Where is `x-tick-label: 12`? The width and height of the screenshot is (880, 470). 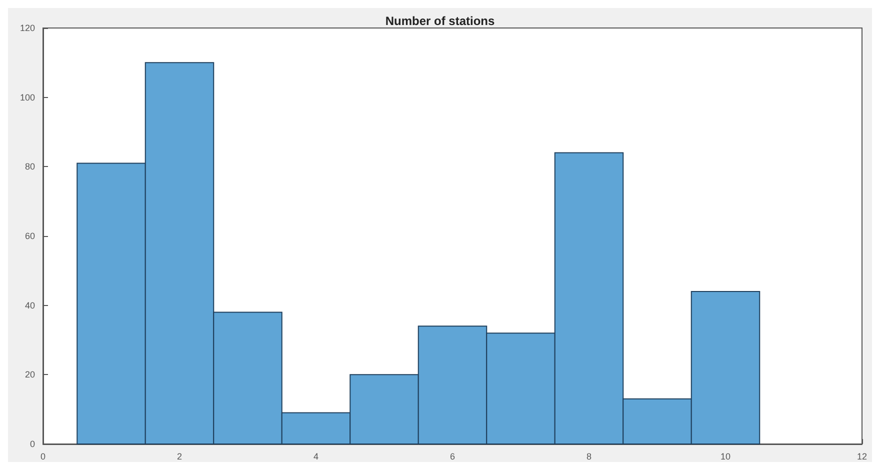
x-tick-label: 12 is located at coordinates (862, 457).